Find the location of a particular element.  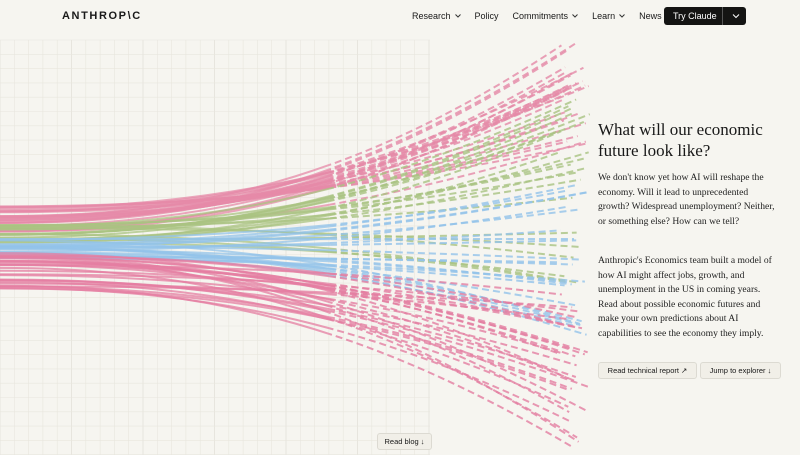

jump-explorer-button: Jump to explorer ↓ is located at coordinates (740, 370).